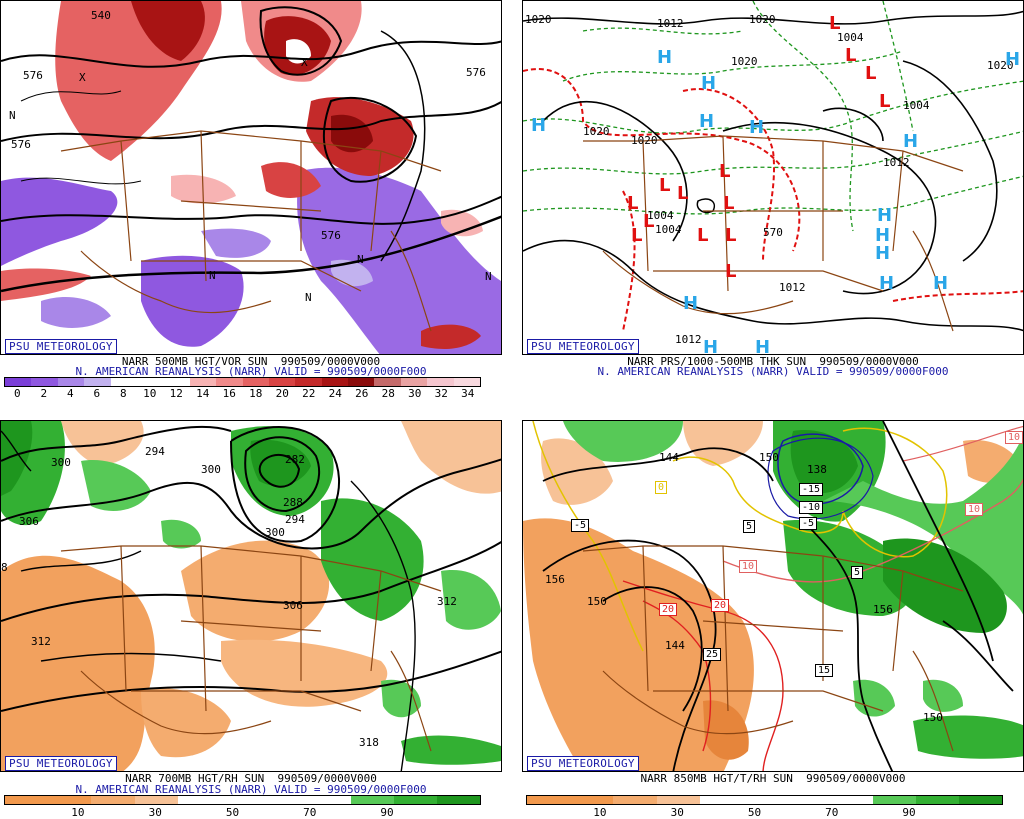 This screenshot has height=819, width=1024. I want to click on svg-text: 144, so click(675, 645).